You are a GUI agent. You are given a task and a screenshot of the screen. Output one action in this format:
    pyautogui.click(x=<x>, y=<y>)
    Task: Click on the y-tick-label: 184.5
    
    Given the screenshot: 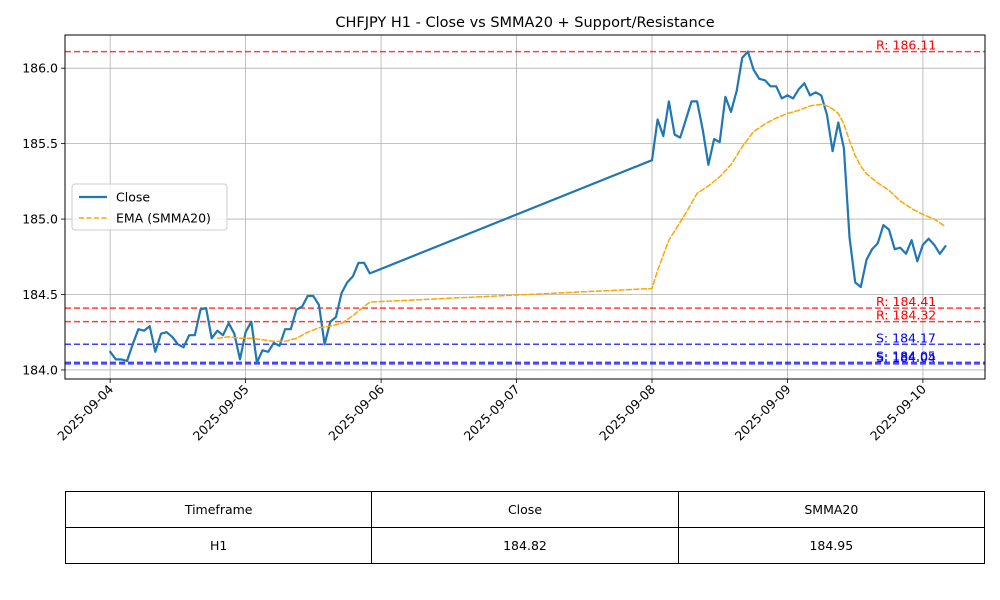 What is the action you would take?
    pyautogui.click(x=40, y=294)
    